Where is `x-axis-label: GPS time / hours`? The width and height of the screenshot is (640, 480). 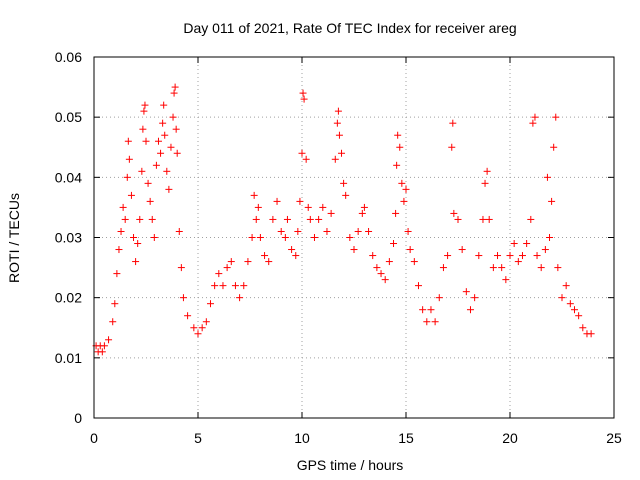 x-axis-label: GPS time / hours is located at coordinates (350, 465).